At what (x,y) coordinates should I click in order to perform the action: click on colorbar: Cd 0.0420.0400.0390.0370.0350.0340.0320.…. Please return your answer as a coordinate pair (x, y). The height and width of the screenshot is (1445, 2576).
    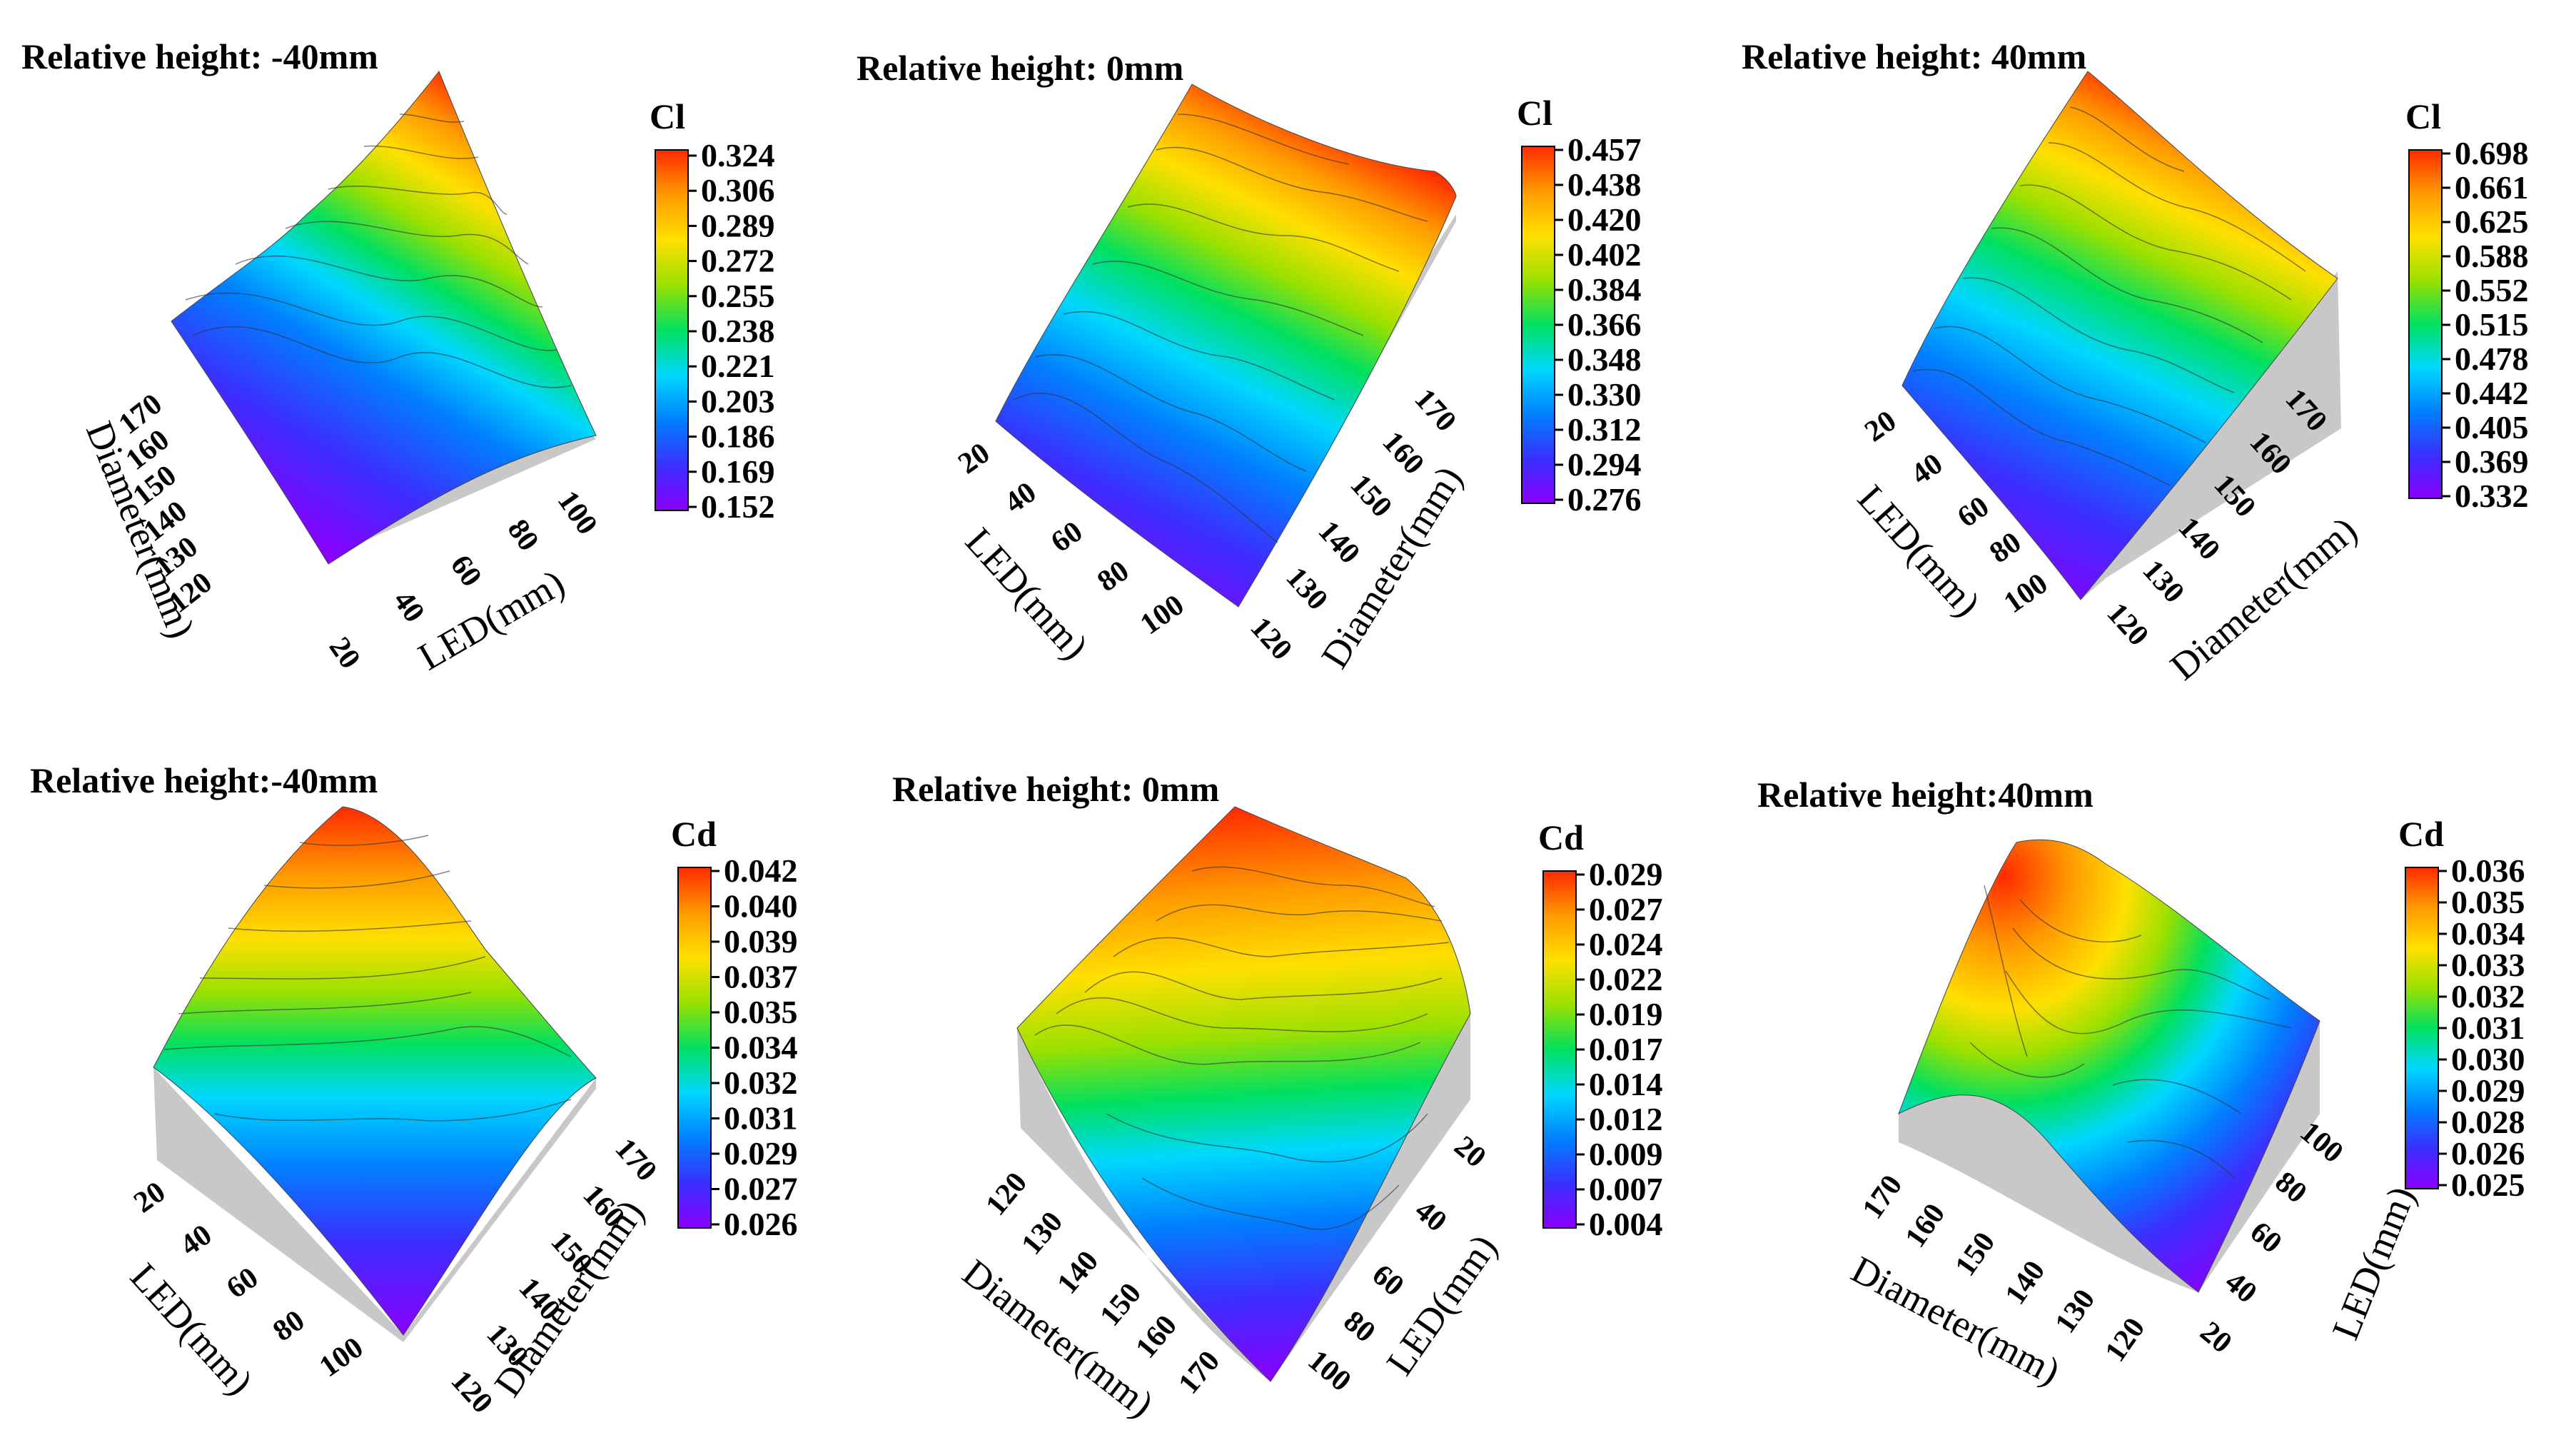
    Looking at the image, I should click on (734, 1028).